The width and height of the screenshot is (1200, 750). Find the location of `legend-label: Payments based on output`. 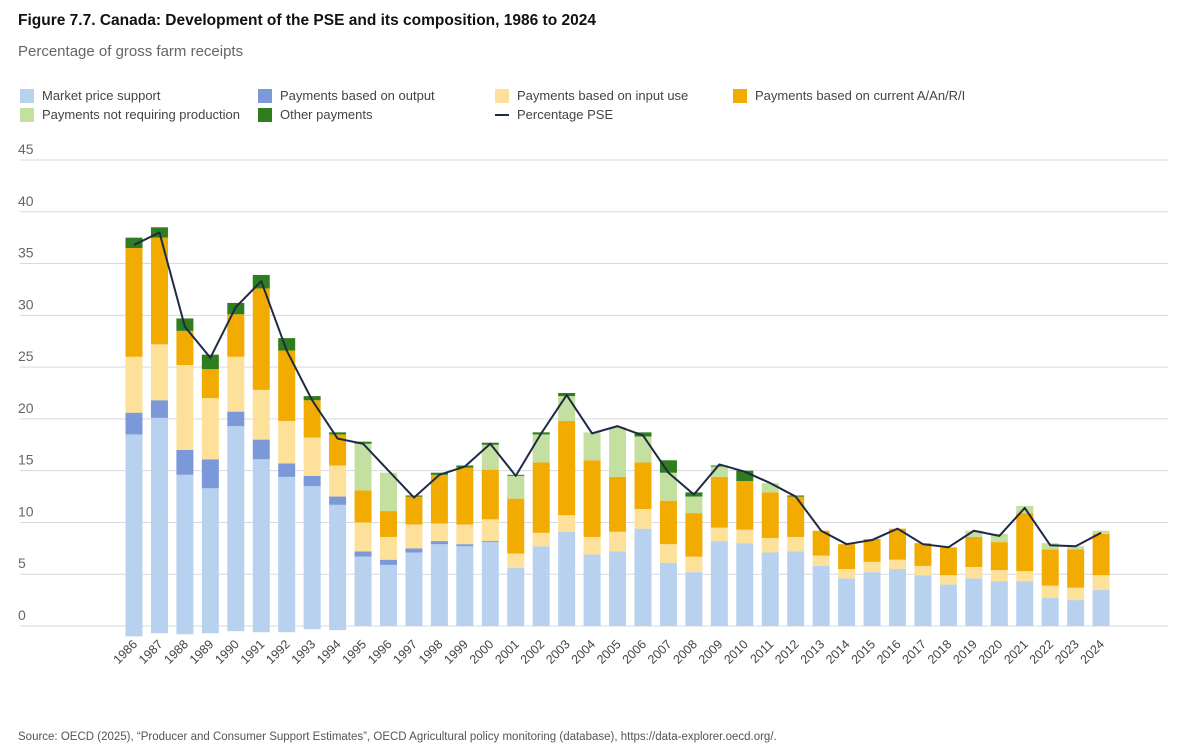

legend-label: Payments based on output is located at coordinates (357, 95).